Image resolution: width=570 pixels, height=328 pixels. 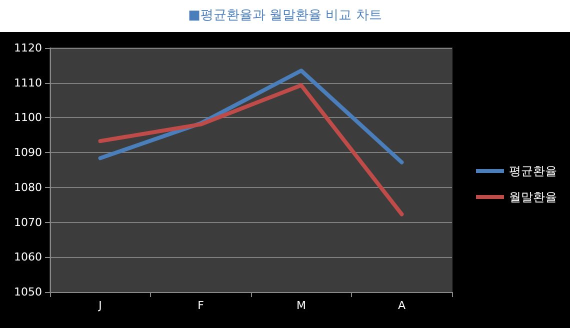 I want to click on y-tick-label: 1060, so click(x=28, y=257).